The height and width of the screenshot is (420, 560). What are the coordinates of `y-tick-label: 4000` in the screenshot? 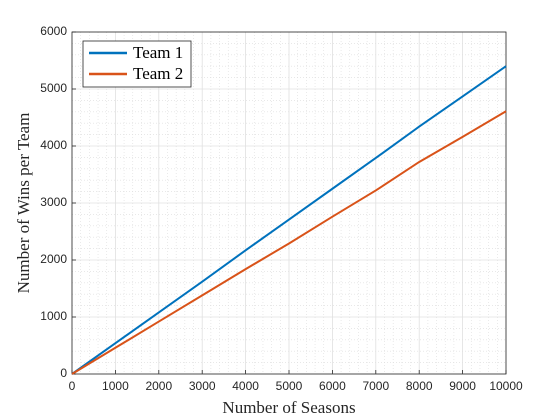 It's located at (53, 145).